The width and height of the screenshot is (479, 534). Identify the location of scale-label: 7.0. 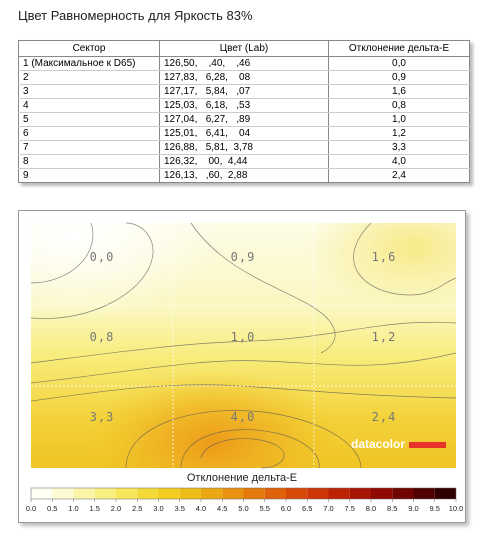
(328, 508).